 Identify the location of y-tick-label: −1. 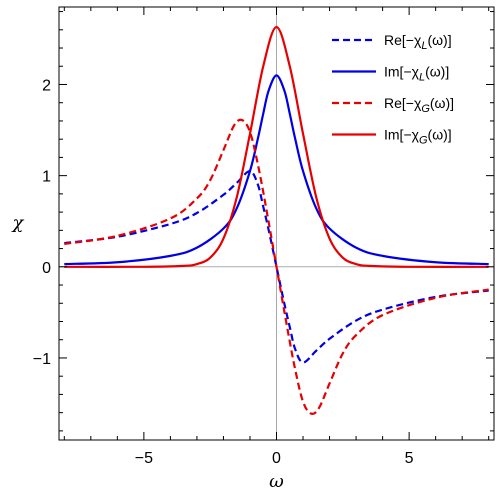
(42, 359).